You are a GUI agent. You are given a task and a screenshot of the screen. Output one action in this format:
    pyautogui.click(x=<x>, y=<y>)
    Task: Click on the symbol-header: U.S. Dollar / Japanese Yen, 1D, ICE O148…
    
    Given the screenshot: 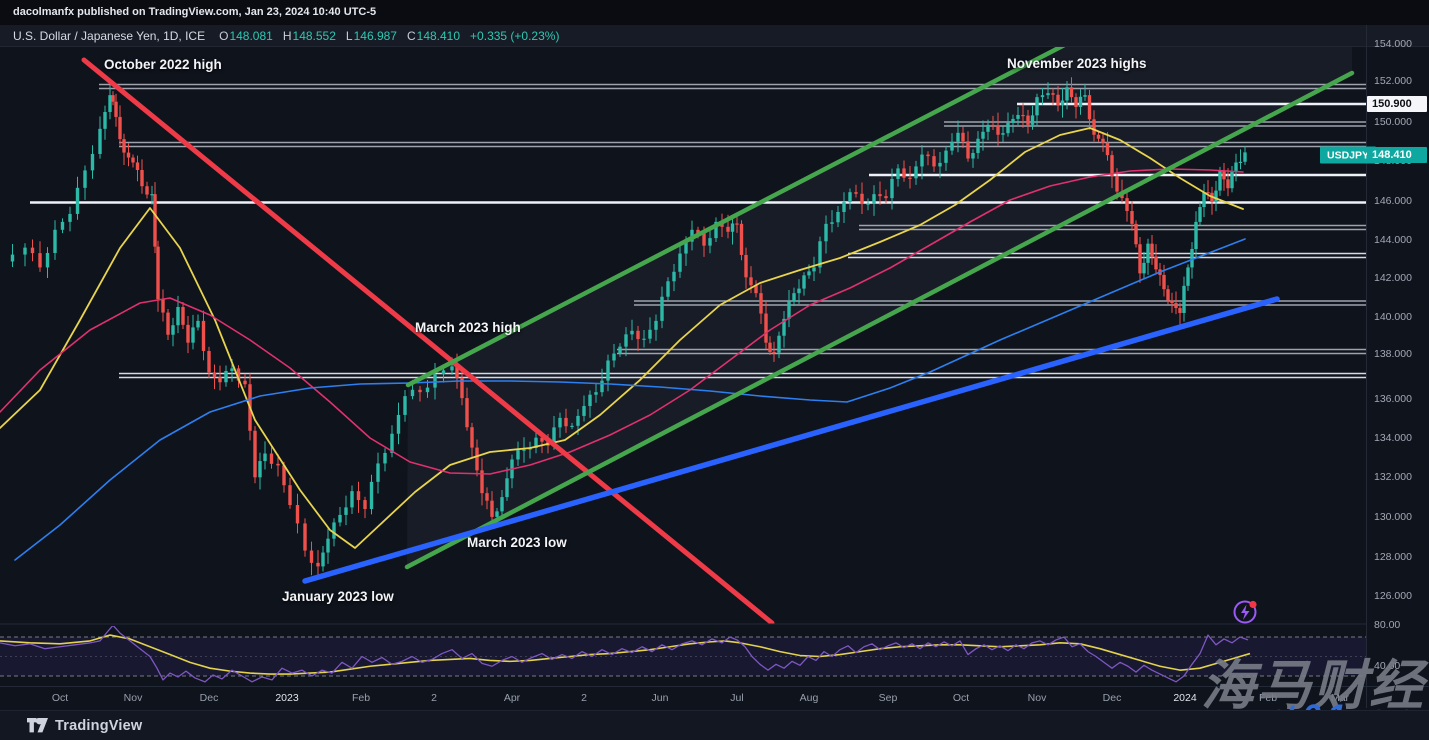 What is the action you would take?
    pyautogui.click(x=714, y=36)
    